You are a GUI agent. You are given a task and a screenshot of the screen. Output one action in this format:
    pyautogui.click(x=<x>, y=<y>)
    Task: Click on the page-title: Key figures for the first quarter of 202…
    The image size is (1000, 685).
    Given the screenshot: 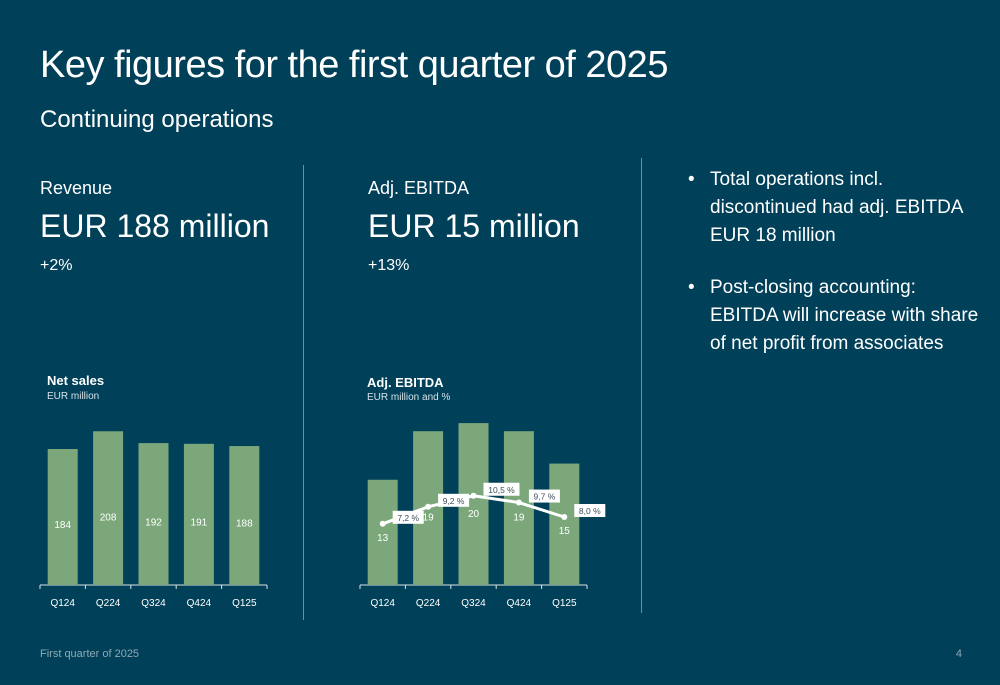 What is the action you would take?
    pyautogui.click(x=354, y=65)
    